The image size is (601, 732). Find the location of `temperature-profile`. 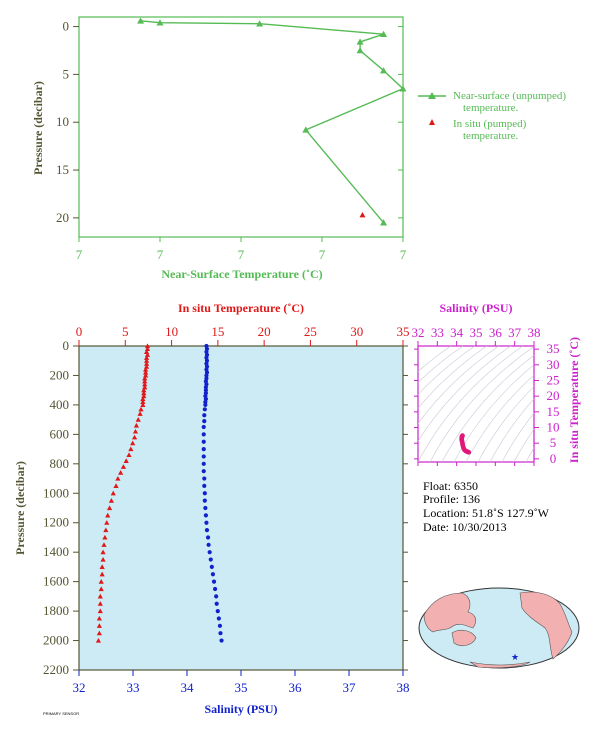

temperature-profile is located at coordinates (123, 493).